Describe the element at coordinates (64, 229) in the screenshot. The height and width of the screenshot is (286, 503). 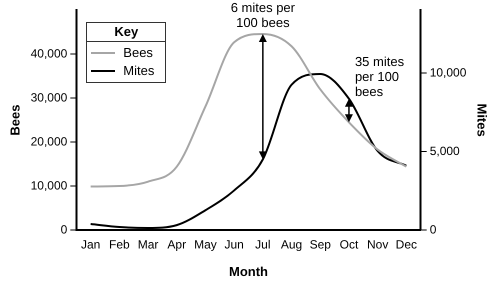
I see `y-tick-label: 0` at that location.